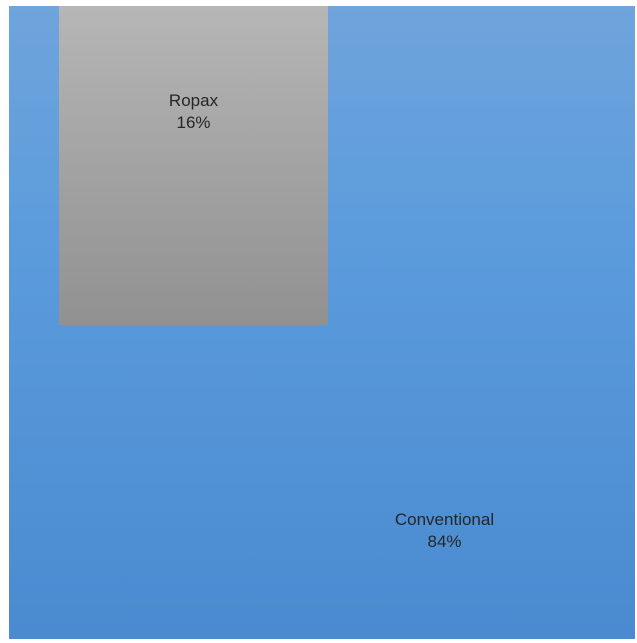  I want to click on category-label-ropax: Ropax, so click(193, 100).